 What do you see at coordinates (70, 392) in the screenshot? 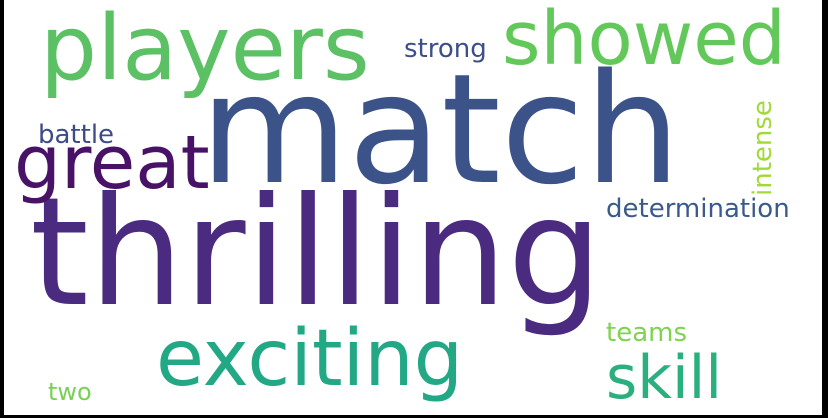
I see `word-two: two` at bounding box center [70, 392].